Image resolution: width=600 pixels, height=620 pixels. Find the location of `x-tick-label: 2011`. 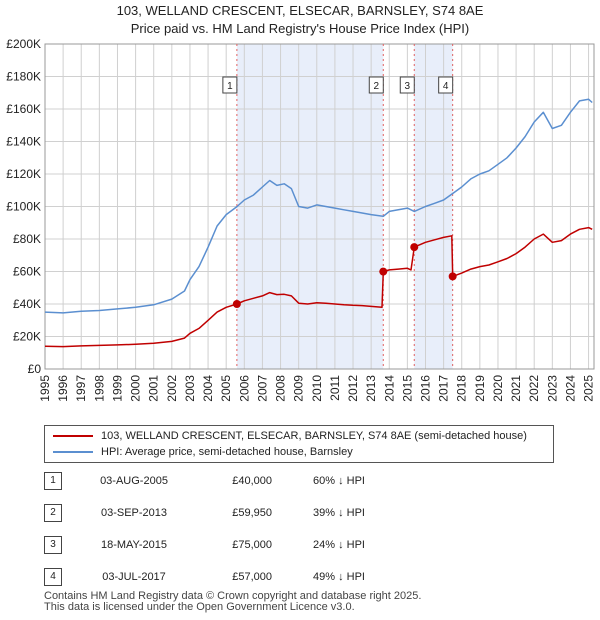

x-tick-label: 2011 is located at coordinates (335, 388).